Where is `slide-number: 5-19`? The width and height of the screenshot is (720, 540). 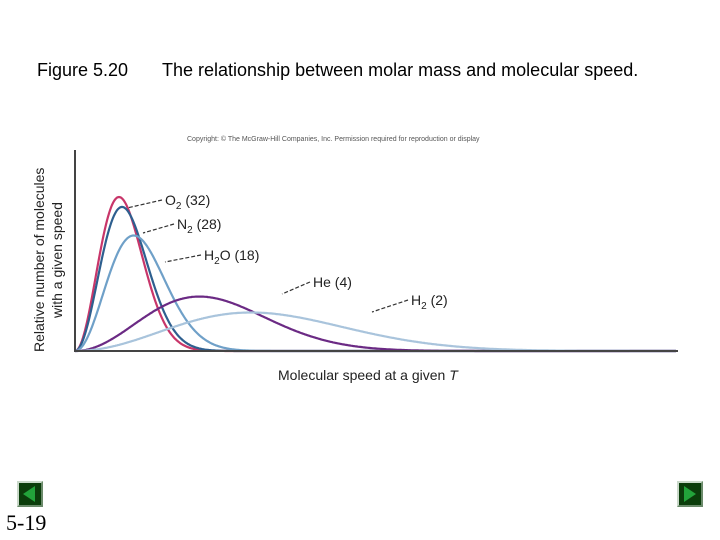 slide-number: 5-19 is located at coordinates (26, 522).